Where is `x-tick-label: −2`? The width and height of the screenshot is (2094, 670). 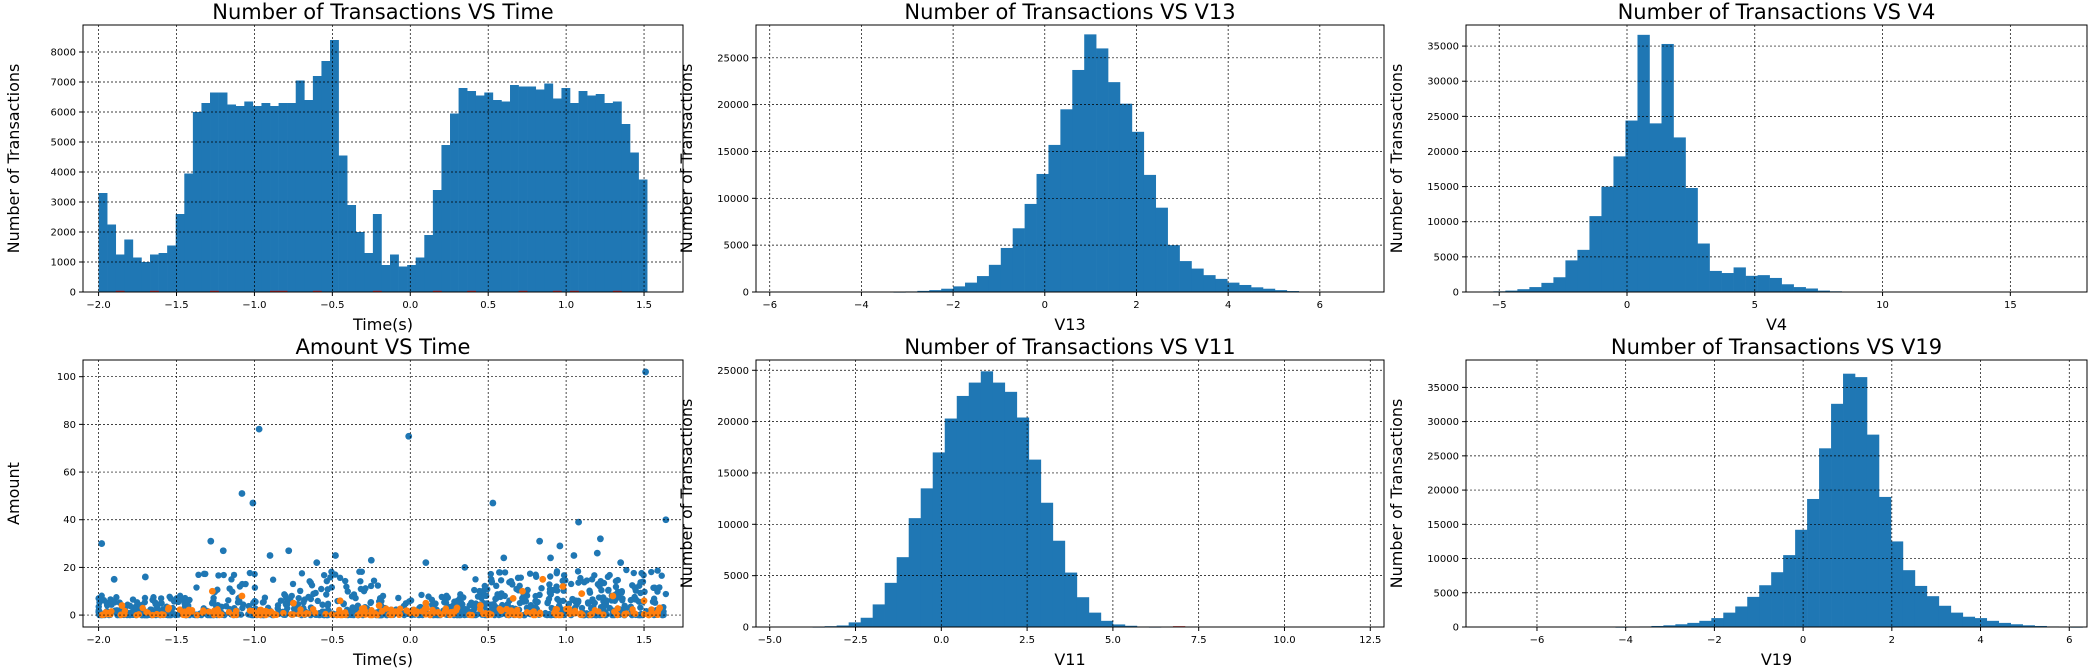 x-tick-label: −2 is located at coordinates (1714, 640).